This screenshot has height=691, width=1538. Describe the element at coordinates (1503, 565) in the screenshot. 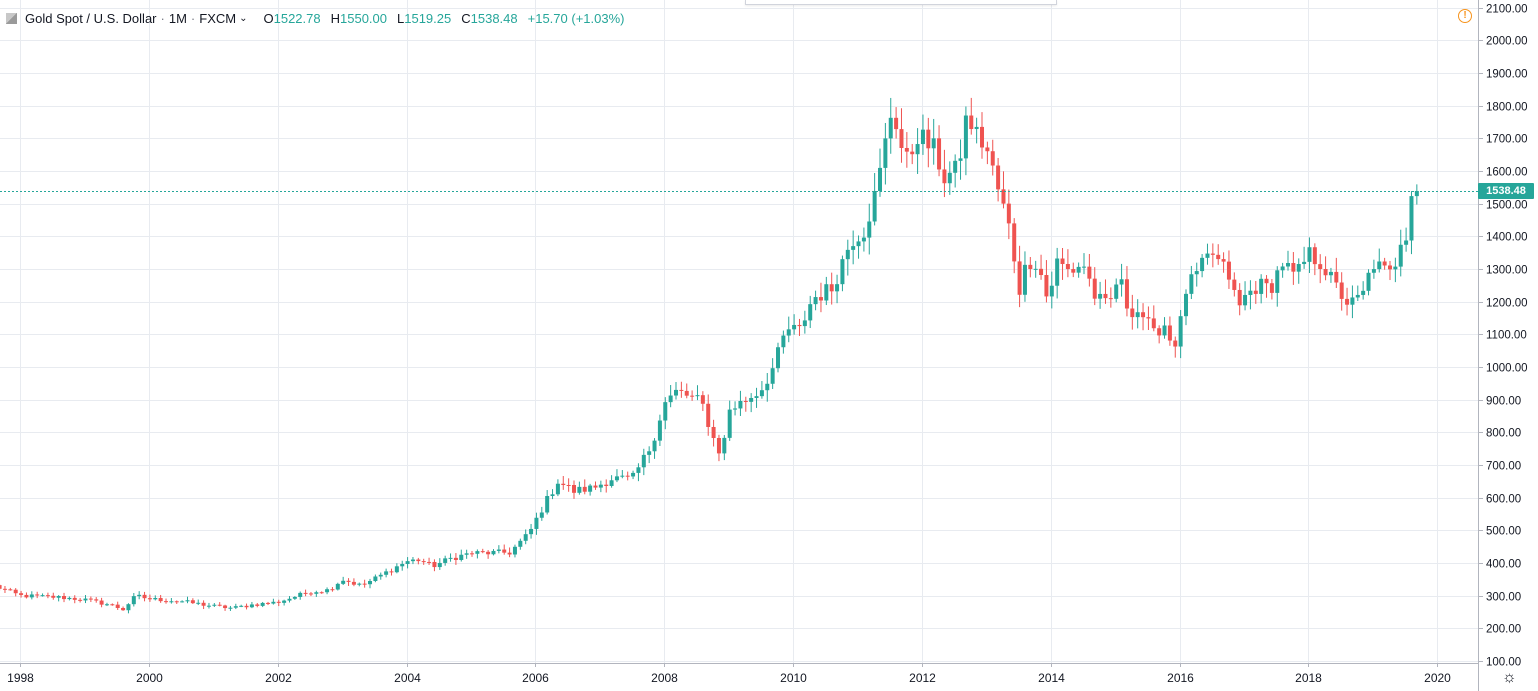

I see `price-tick-label: 400.00` at that location.